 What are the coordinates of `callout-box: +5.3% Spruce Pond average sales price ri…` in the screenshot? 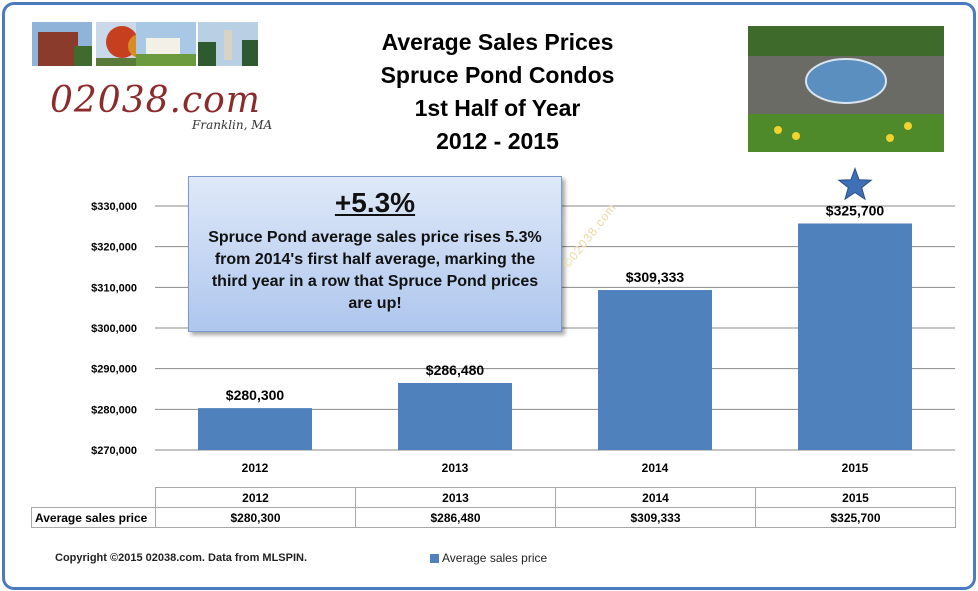 It's located at (375, 254).